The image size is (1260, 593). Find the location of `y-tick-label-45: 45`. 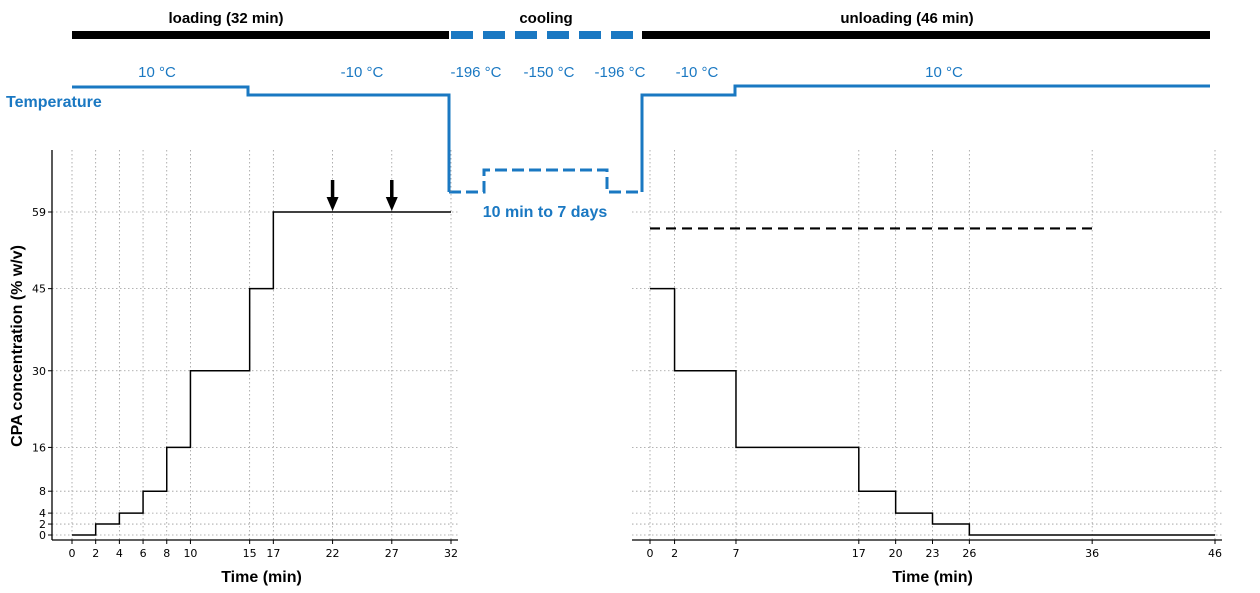

y-tick-label-45: 45 is located at coordinates (39, 289).